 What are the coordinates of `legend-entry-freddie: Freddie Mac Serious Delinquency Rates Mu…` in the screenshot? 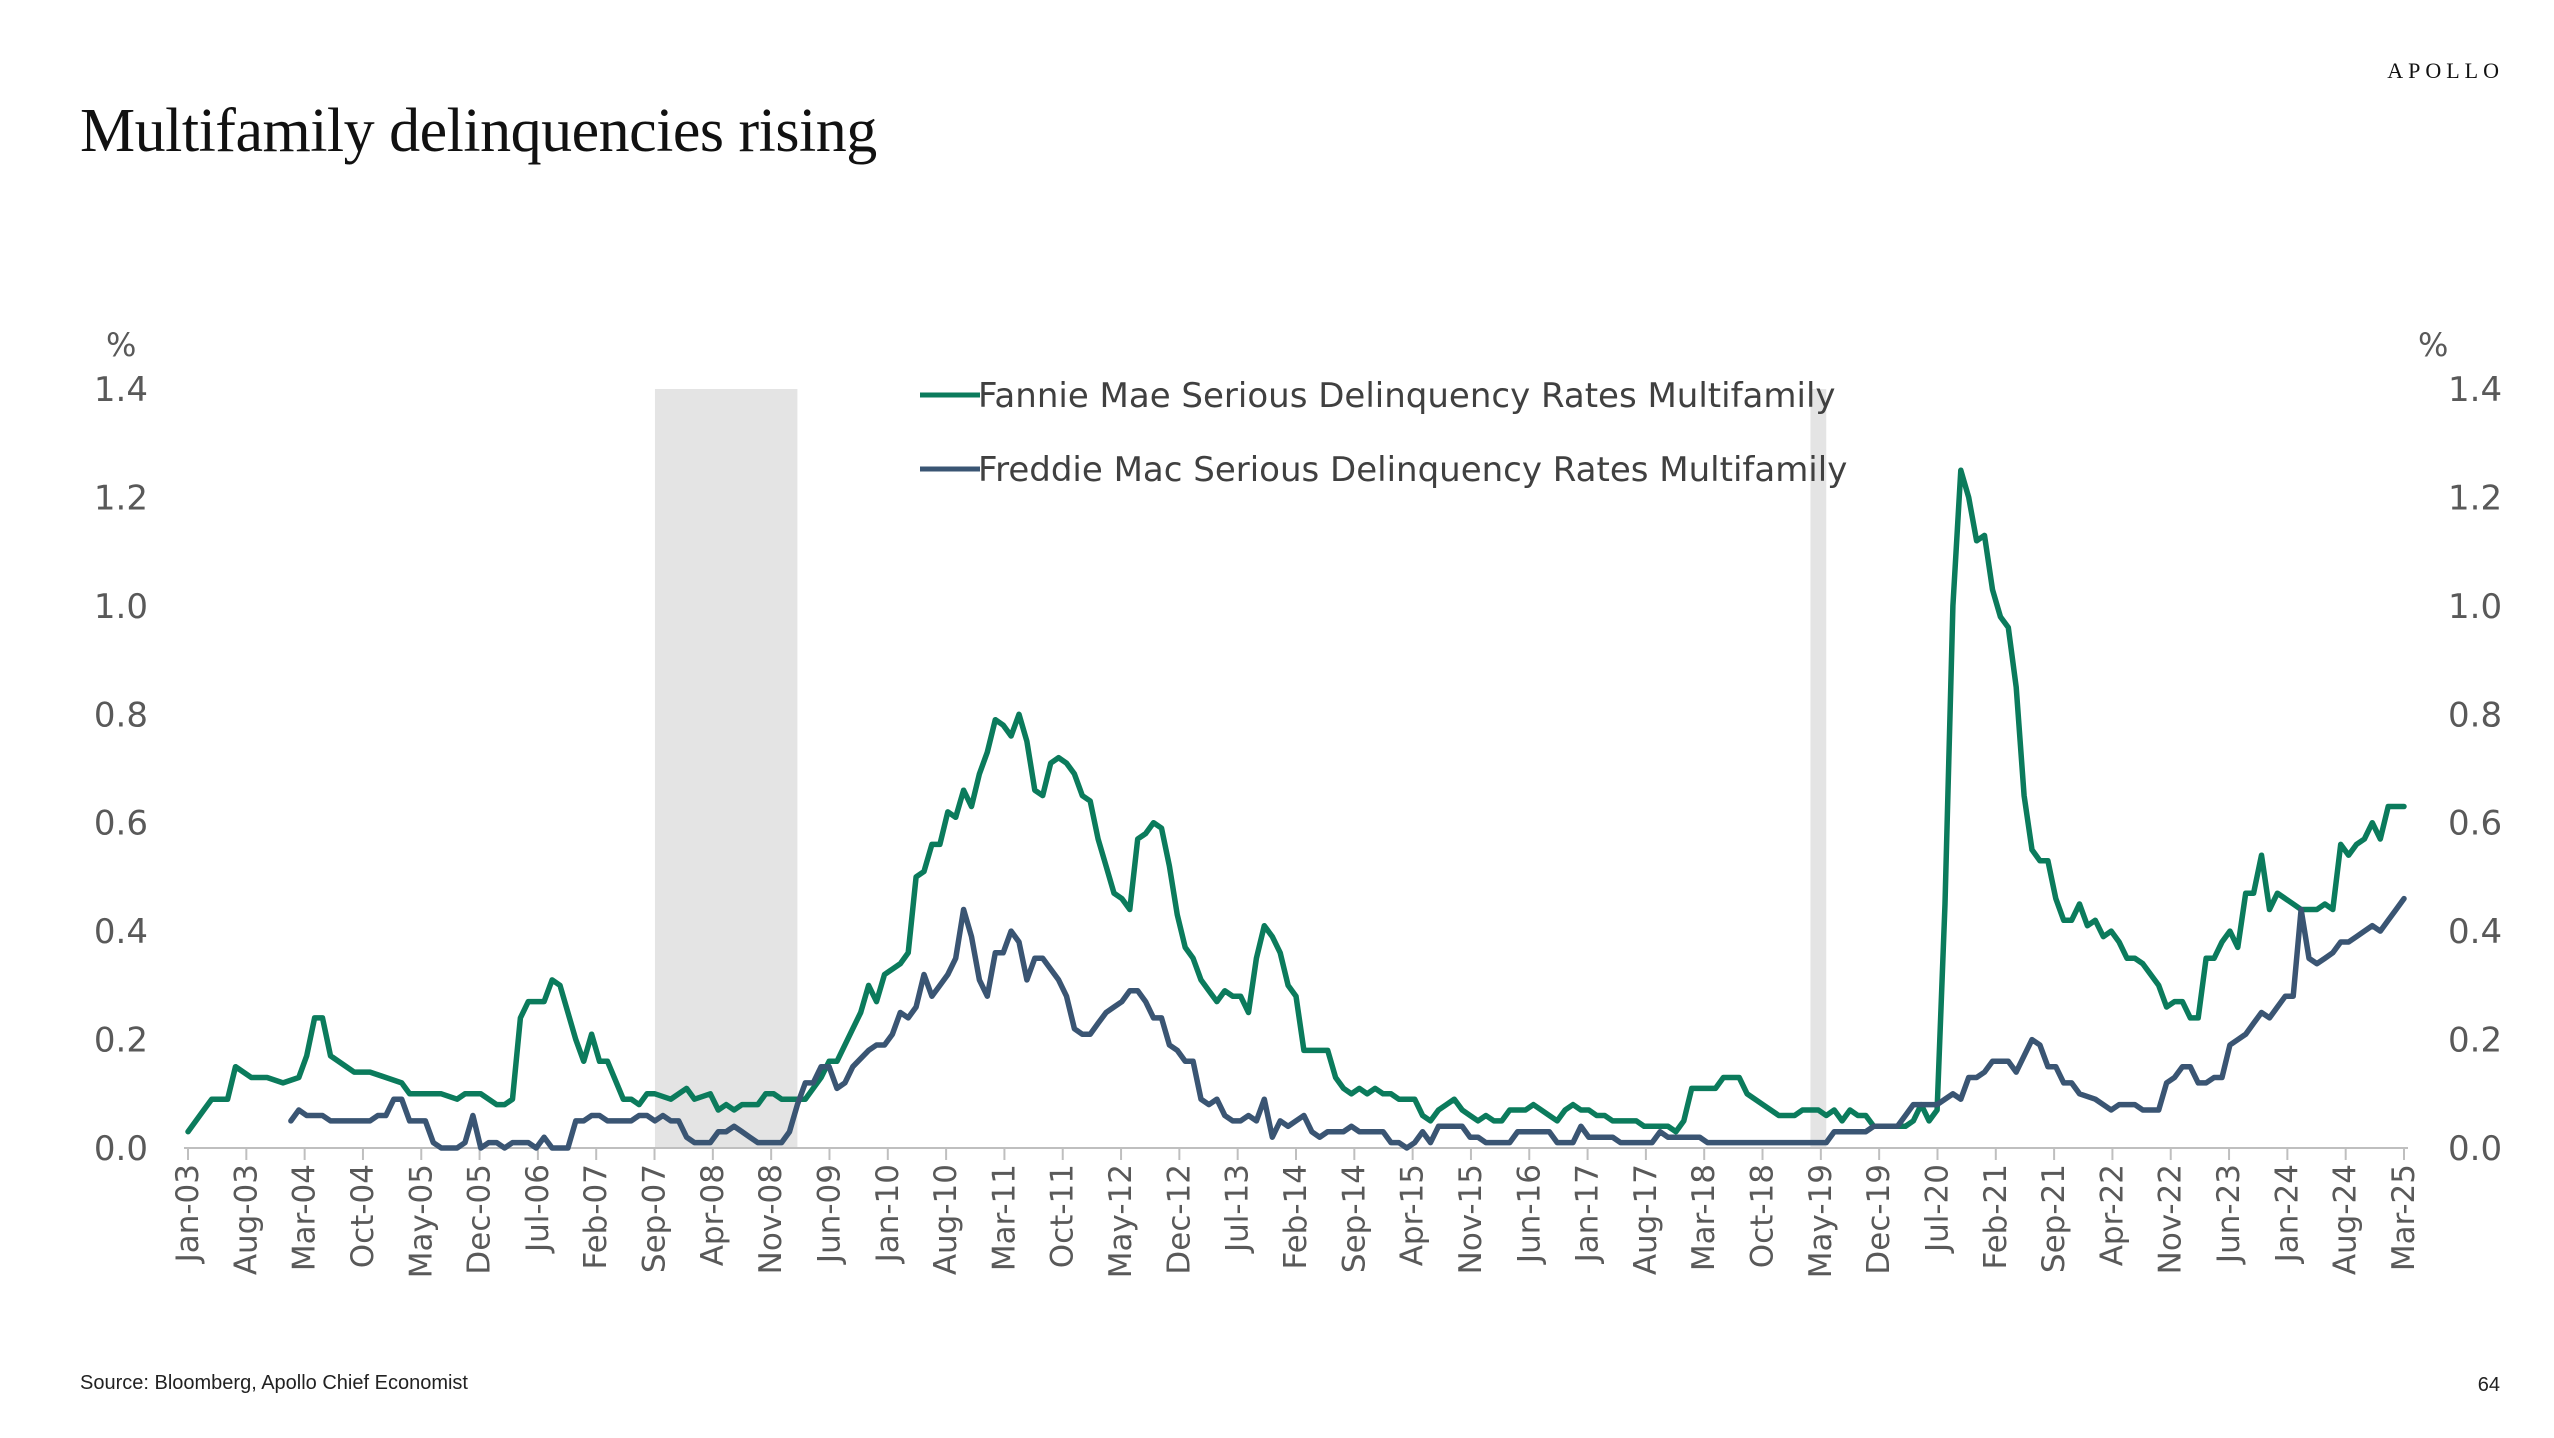 It's located at (1383, 470).